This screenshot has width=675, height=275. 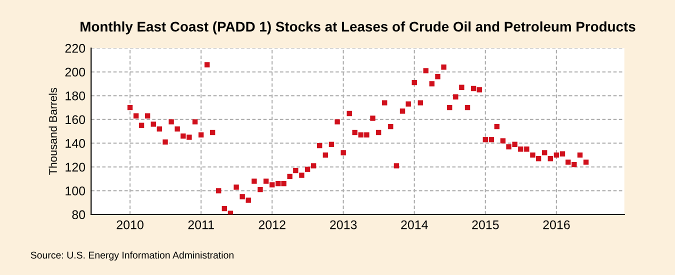 What do you see at coordinates (485, 225) in the screenshot?
I see `x-tick-label: 2015` at bounding box center [485, 225].